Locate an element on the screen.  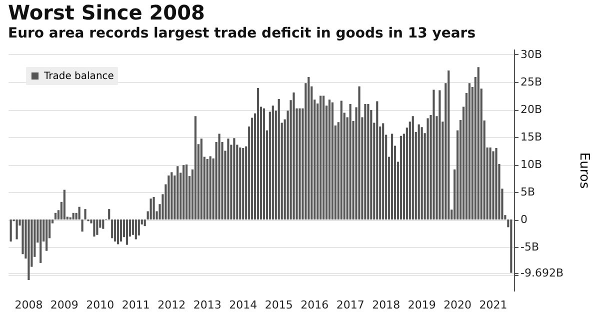
y-tick-label: 30B is located at coordinates (531, 54).